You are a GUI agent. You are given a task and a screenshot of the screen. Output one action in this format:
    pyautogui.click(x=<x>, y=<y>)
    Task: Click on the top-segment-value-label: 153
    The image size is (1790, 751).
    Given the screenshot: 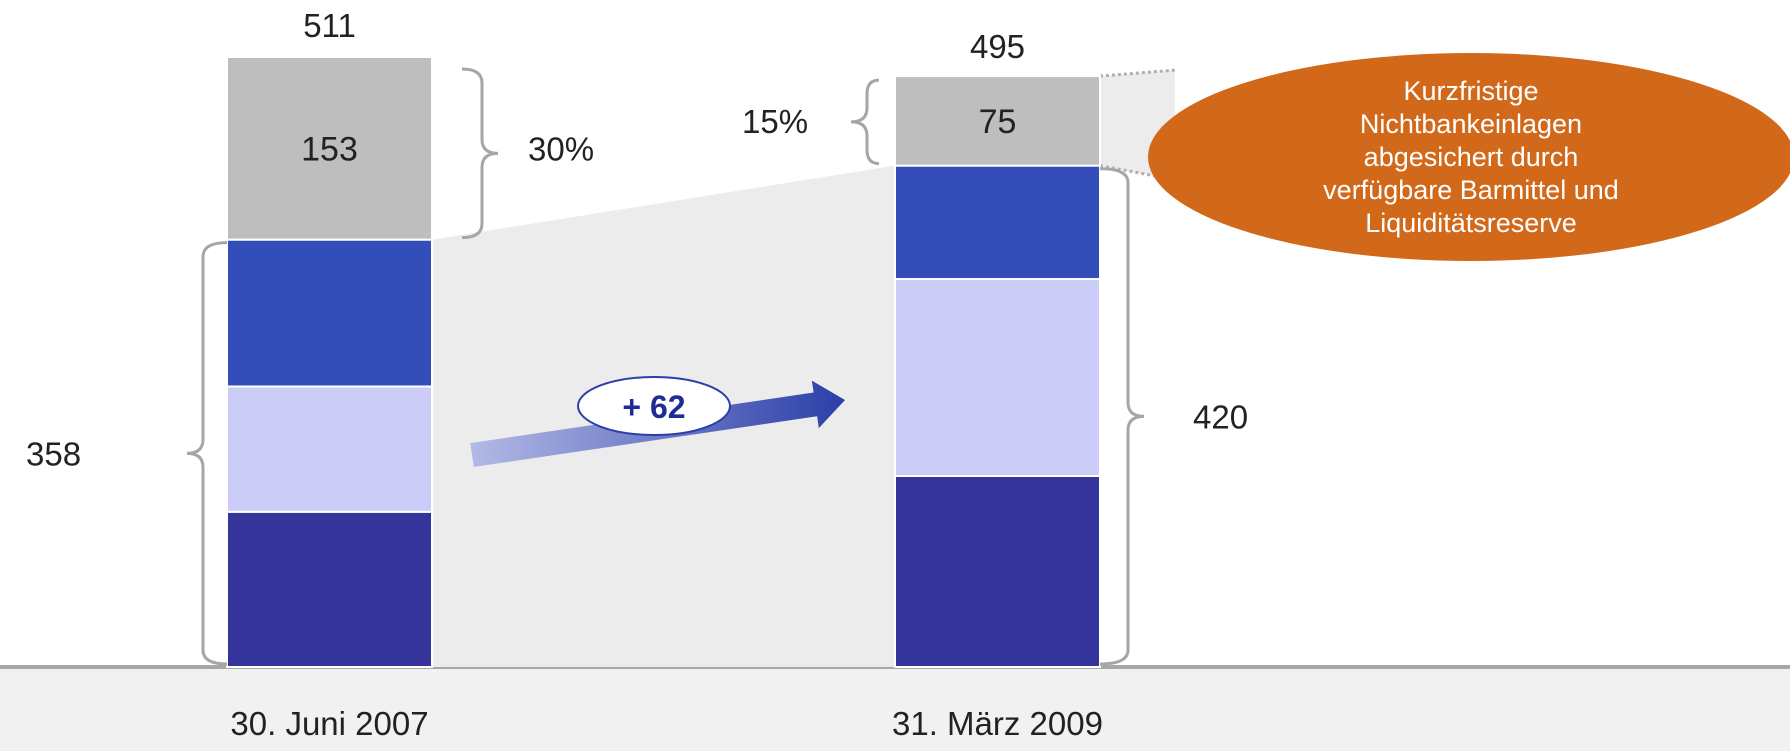 What is the action you would take?
    pyautogui.click(x=329, y=149)
    